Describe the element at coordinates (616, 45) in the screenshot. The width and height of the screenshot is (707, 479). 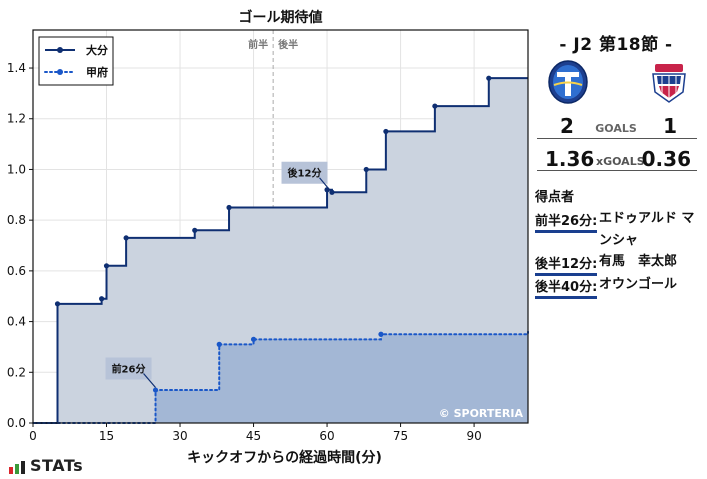
I see `match-title: - J2 第18節 -` at that location.